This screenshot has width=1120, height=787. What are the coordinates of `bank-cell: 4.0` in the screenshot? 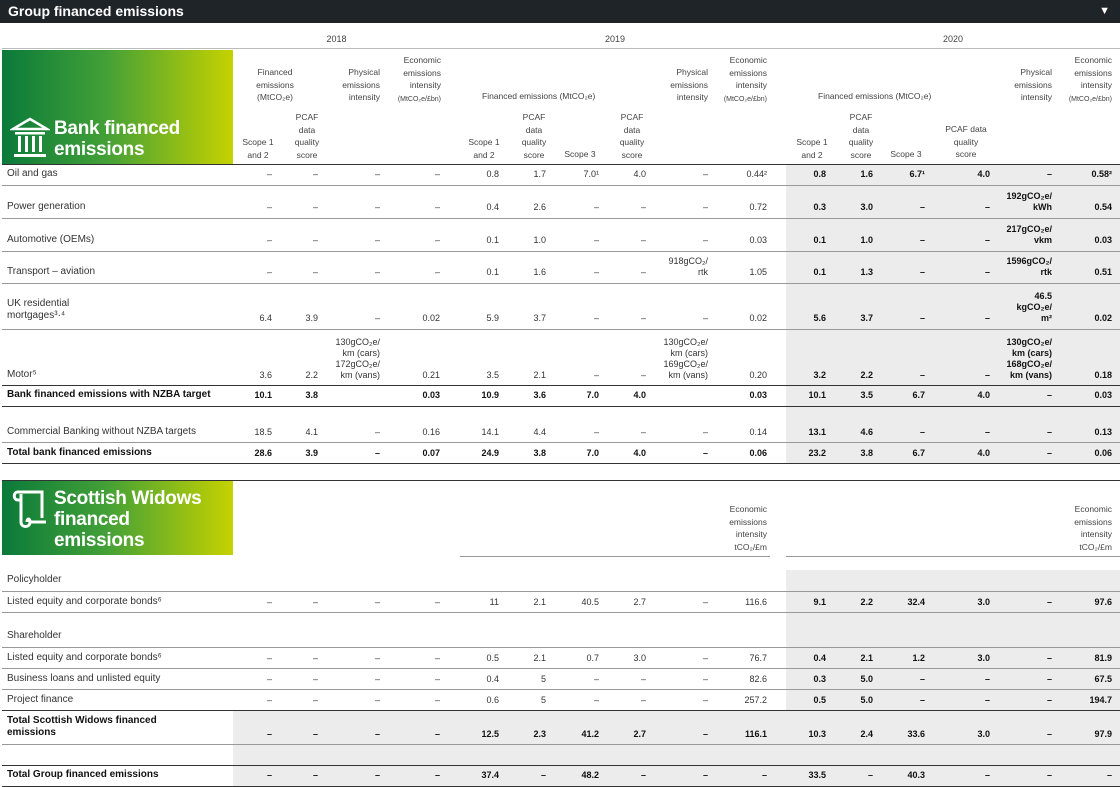 It's located at (639, 453).